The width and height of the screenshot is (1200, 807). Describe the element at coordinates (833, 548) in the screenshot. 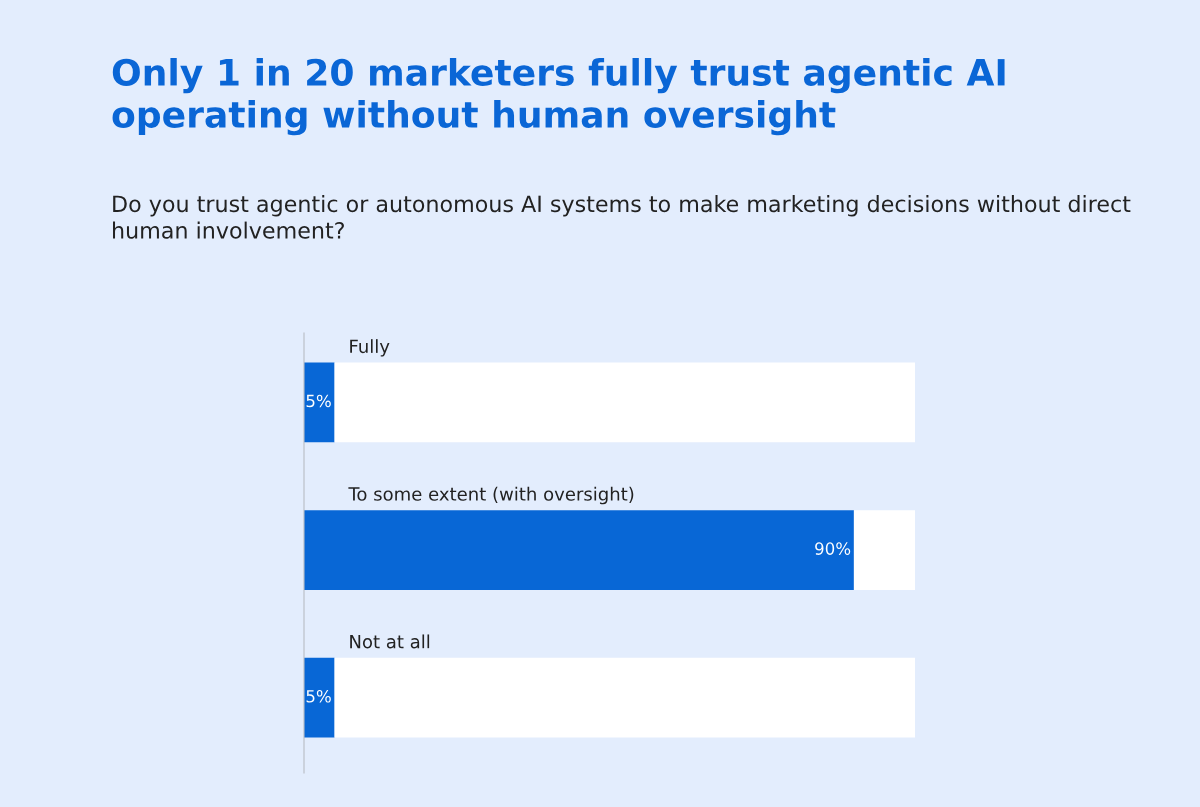

I see `data-label: 90%` at that location.